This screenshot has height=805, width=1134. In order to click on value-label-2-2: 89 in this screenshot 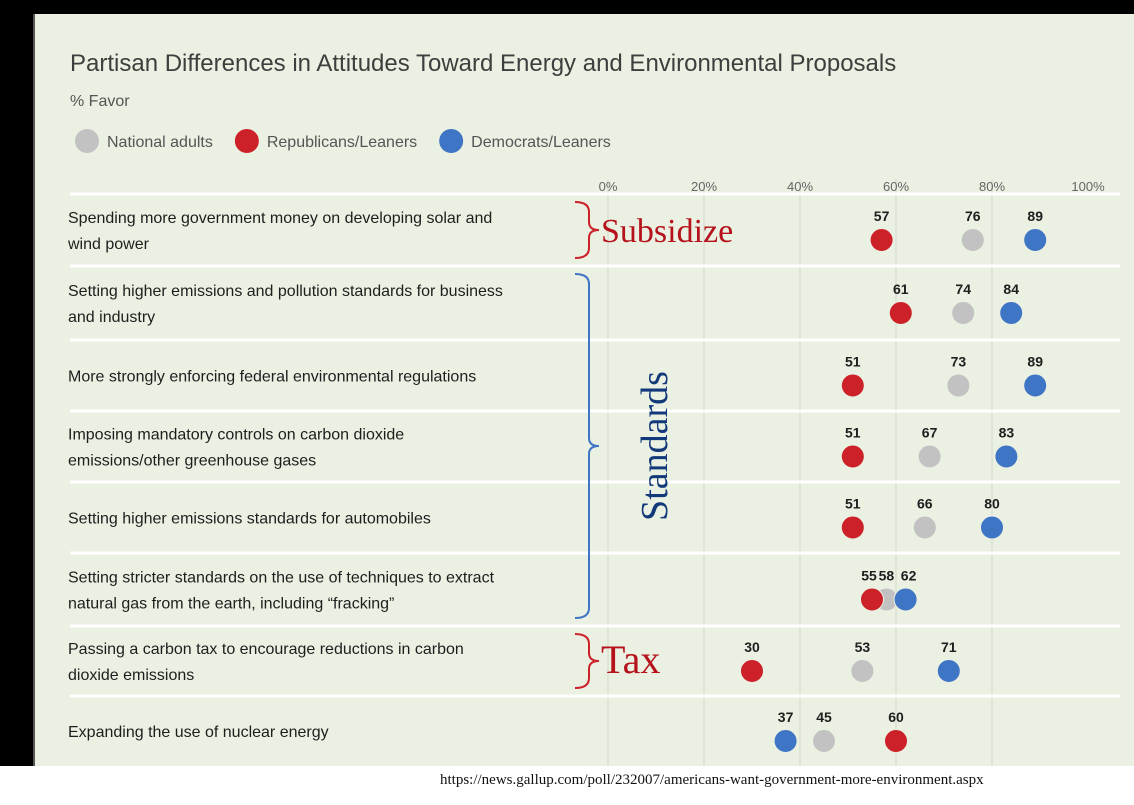, I will do `click(1035, 362)`.